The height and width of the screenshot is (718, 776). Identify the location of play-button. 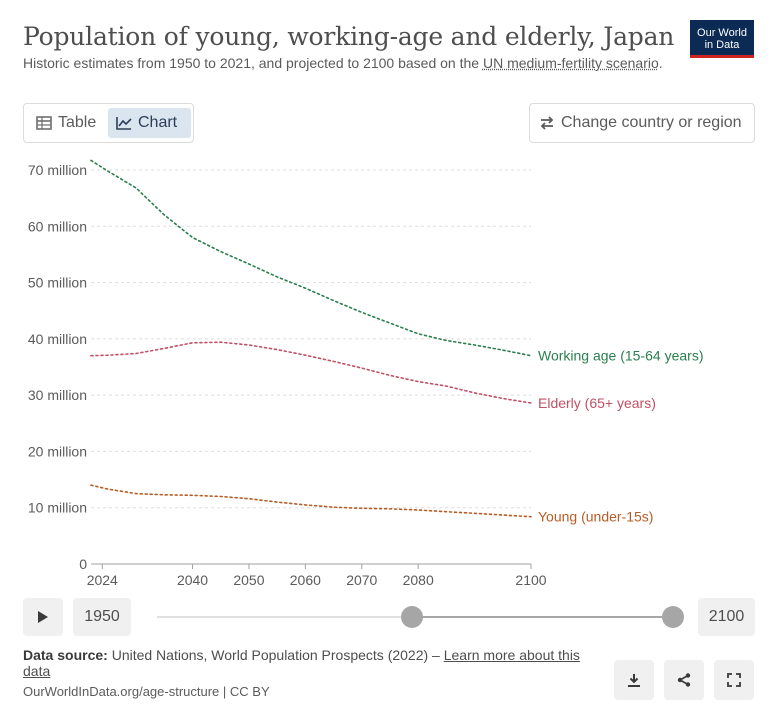
(43, 617).